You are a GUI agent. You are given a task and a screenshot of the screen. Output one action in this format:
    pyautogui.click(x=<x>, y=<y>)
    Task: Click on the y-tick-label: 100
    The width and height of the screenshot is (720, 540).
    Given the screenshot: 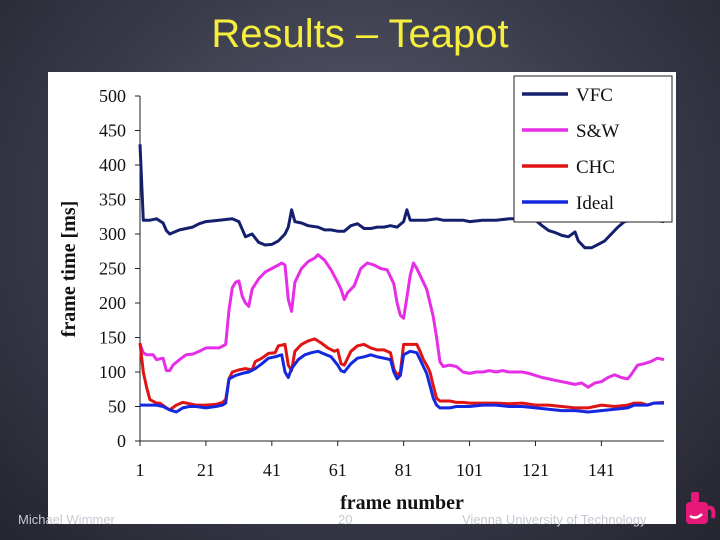 What is the action you would take?
    pyautogui.click(x=112, y=372)
    